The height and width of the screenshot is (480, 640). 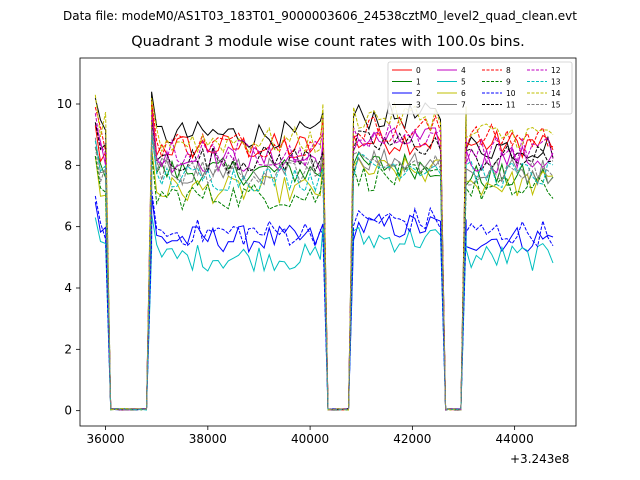 I want to click on legend-label-13: 13, so click(x=556, y=82).